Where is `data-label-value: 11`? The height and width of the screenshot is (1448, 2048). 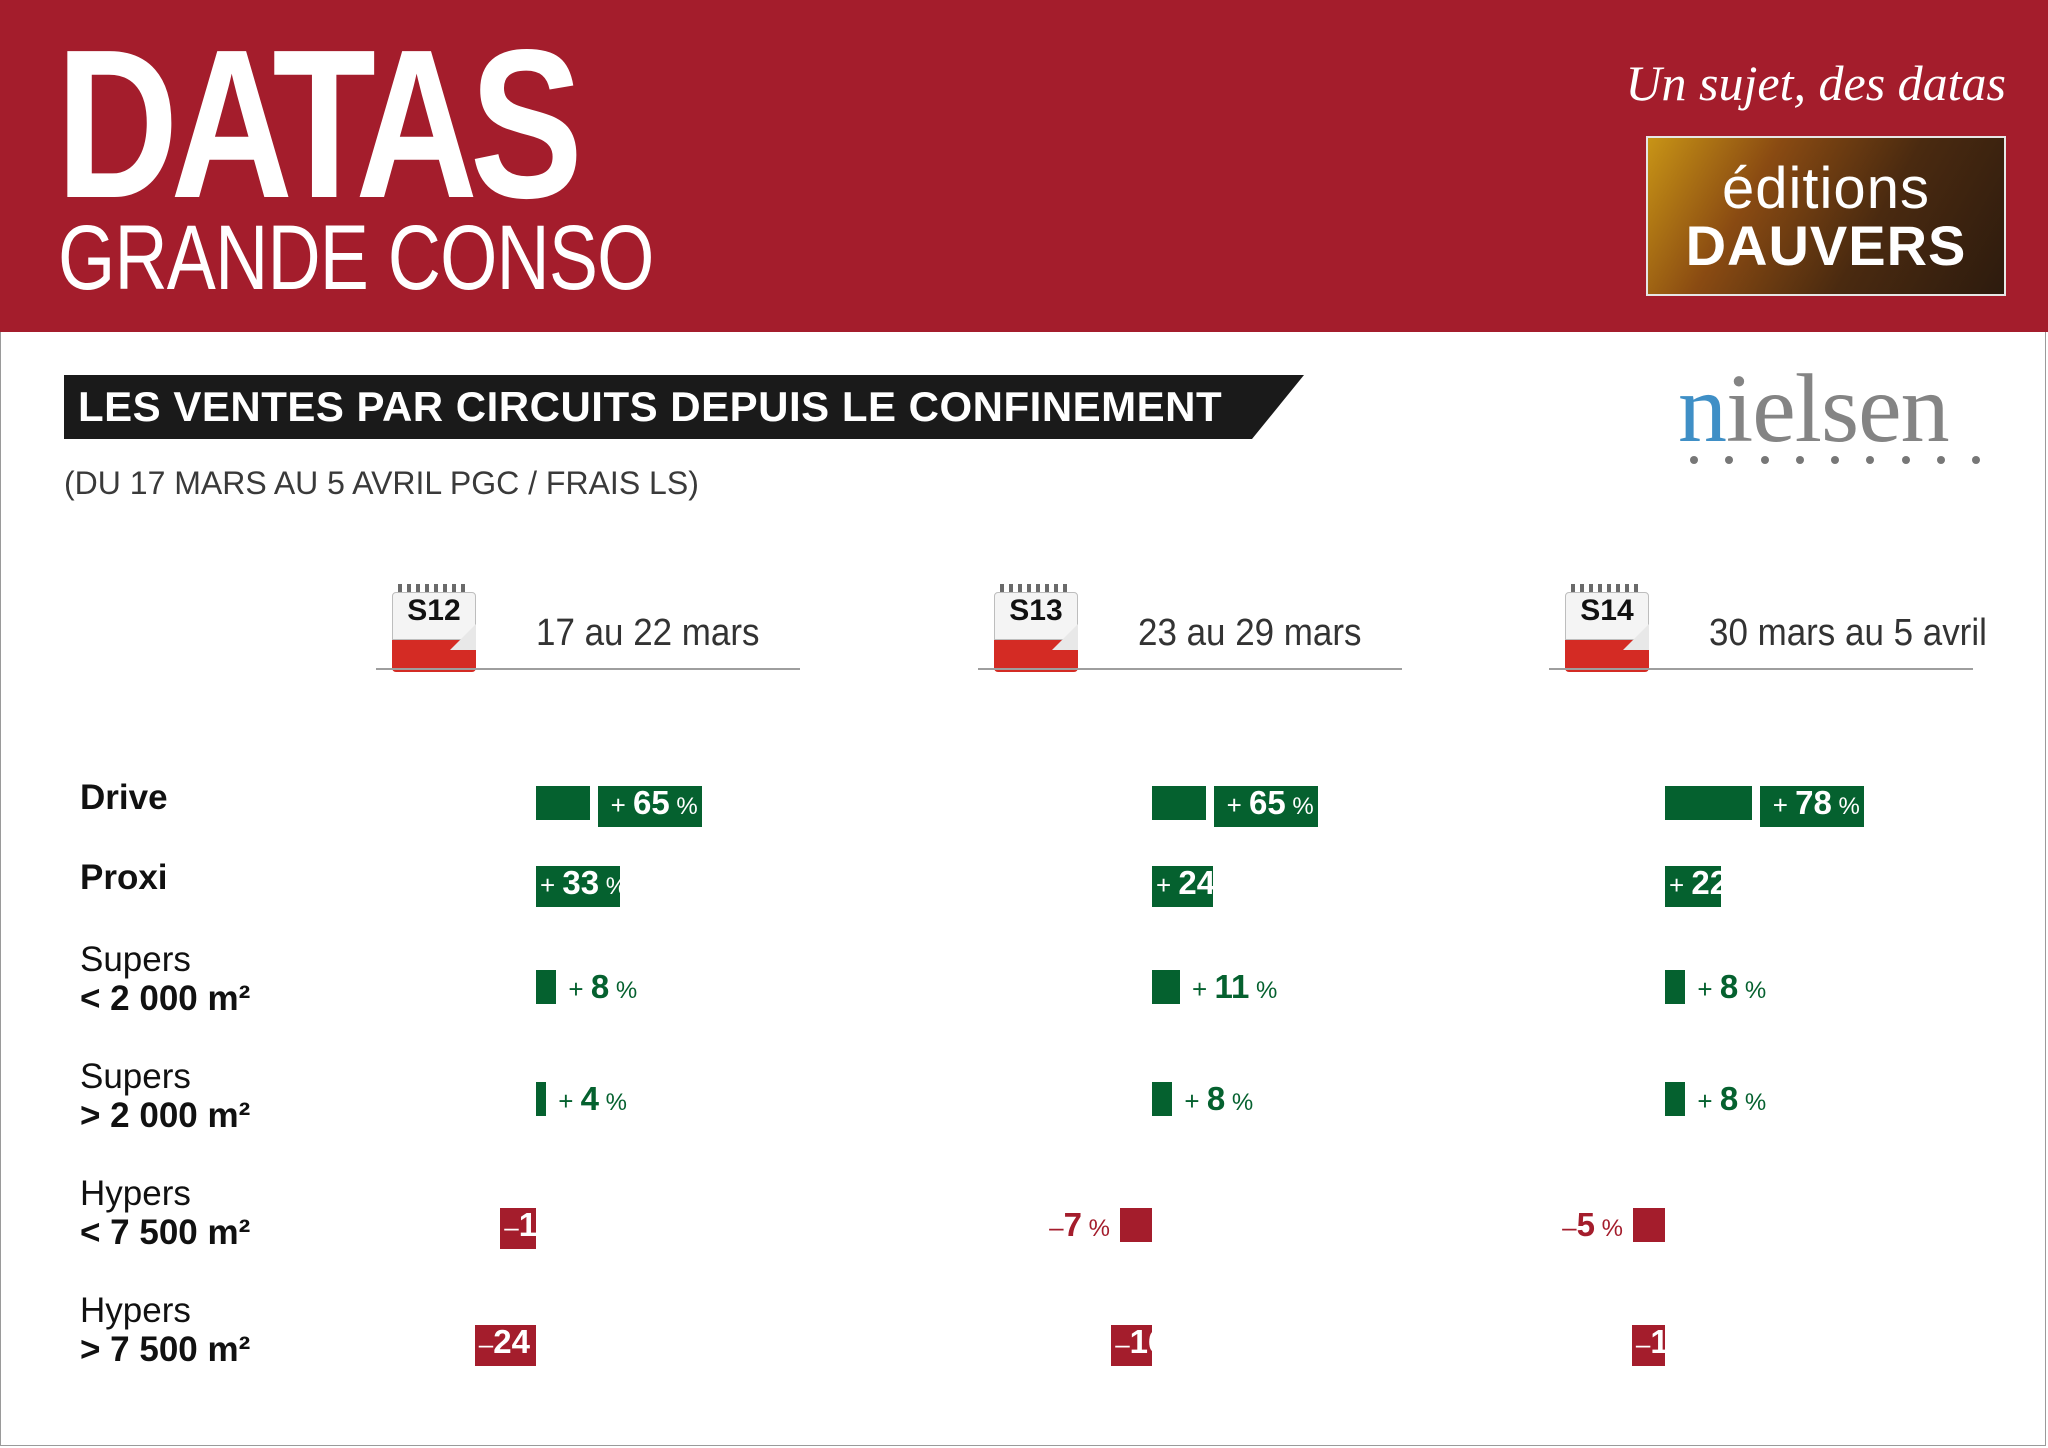 data-label-value: 11 is located at coordinates (1232, 986).